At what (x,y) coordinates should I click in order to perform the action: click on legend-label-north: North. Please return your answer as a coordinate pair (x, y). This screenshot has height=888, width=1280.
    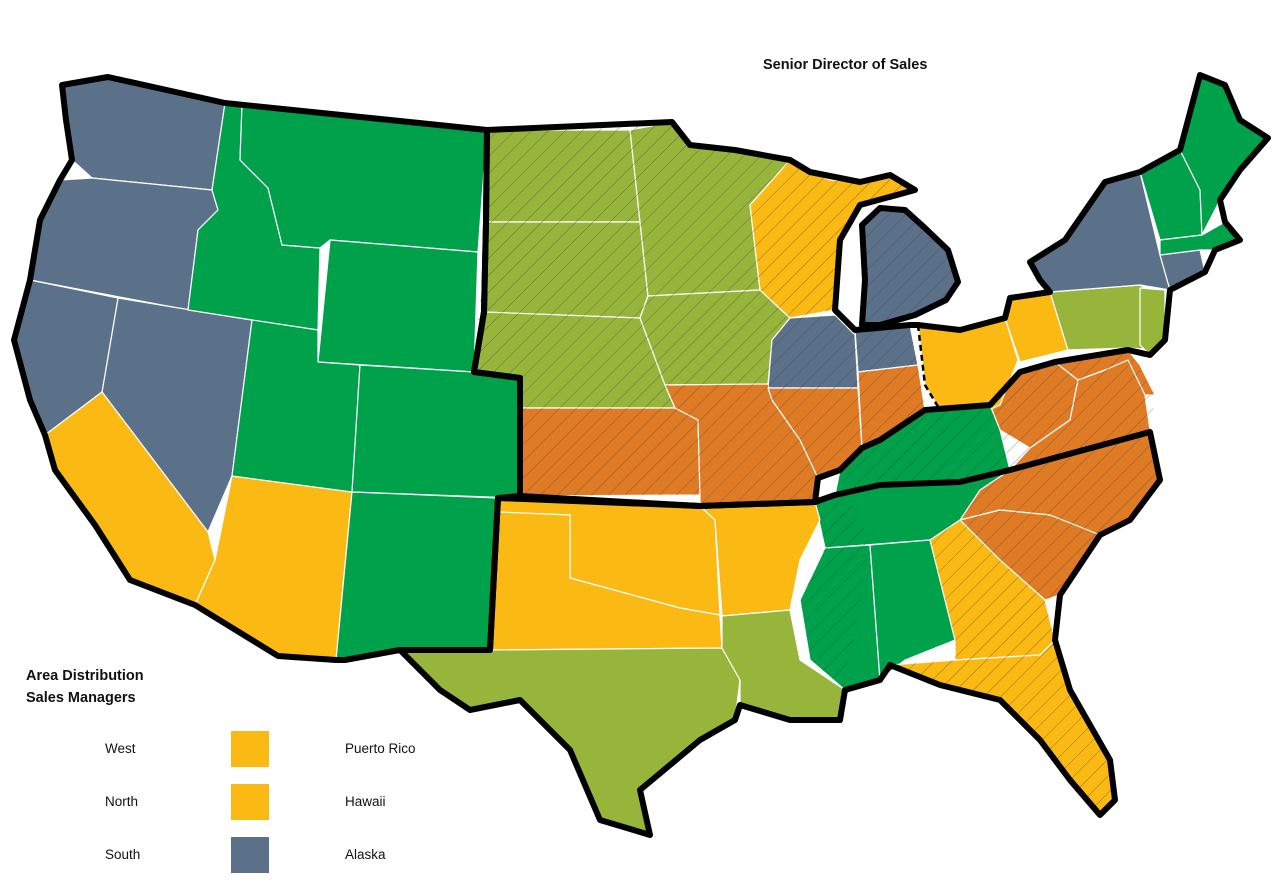
    Looking at the image, I should click on (122, 801).